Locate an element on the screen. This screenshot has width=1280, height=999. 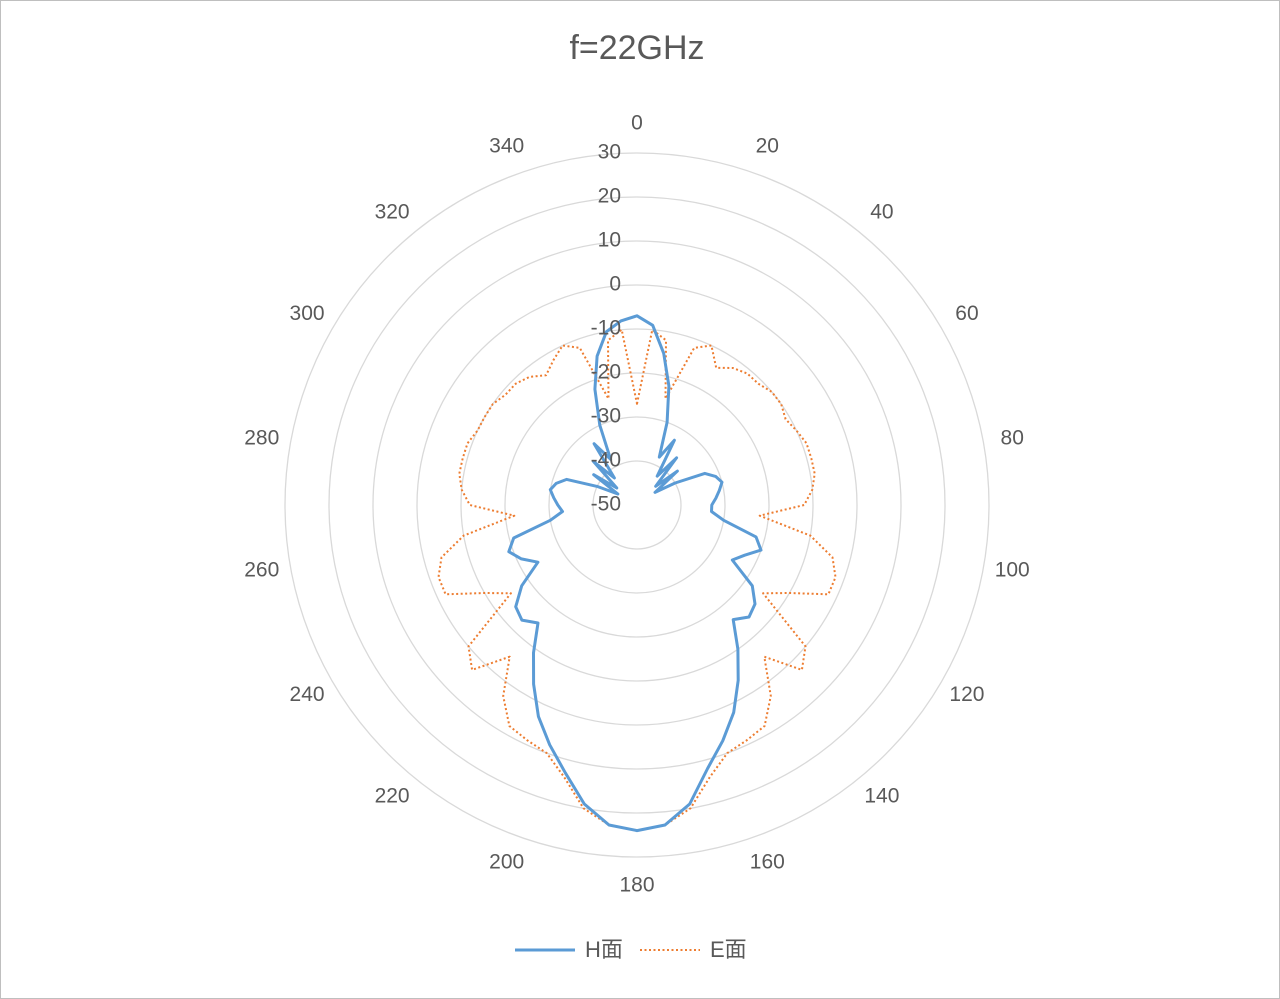
category-label: 180 is located at coordinates (636, 885).